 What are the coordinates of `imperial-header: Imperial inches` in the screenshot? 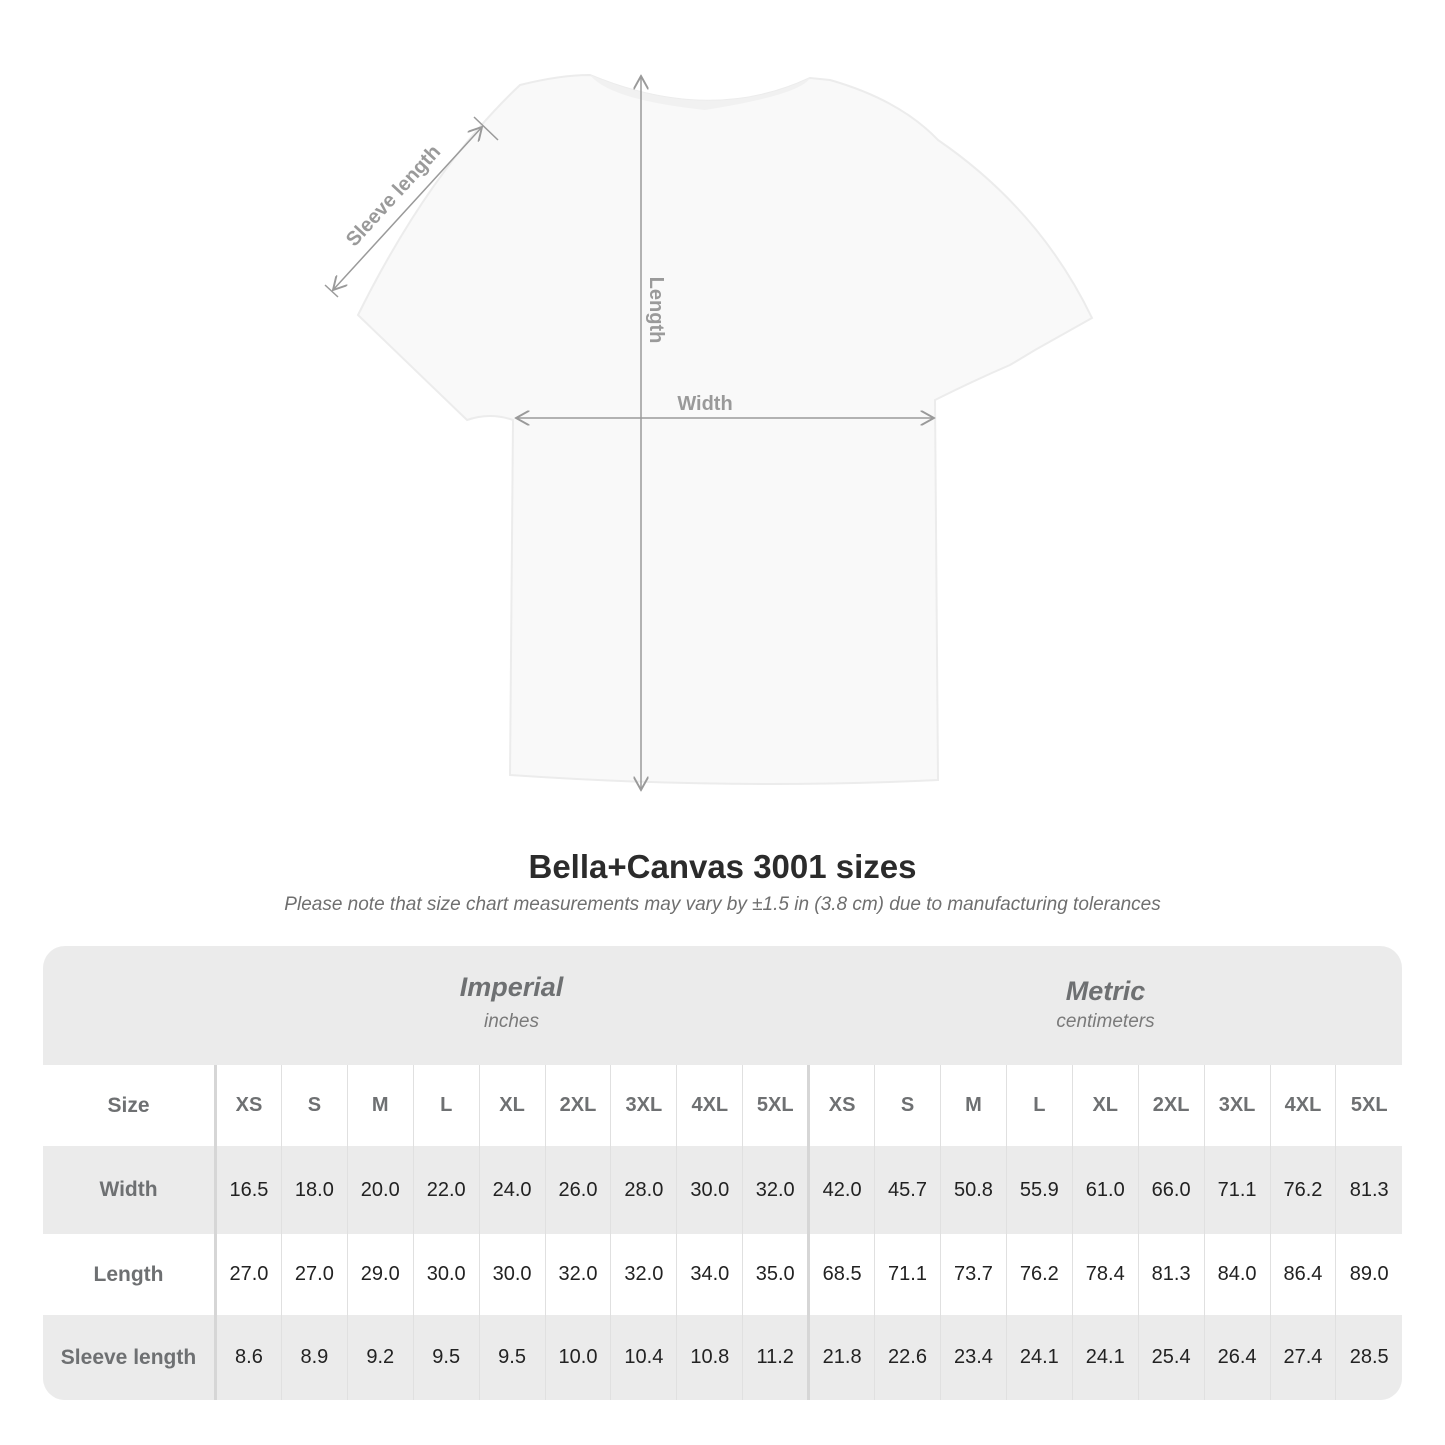 It's located at (511, 1004).